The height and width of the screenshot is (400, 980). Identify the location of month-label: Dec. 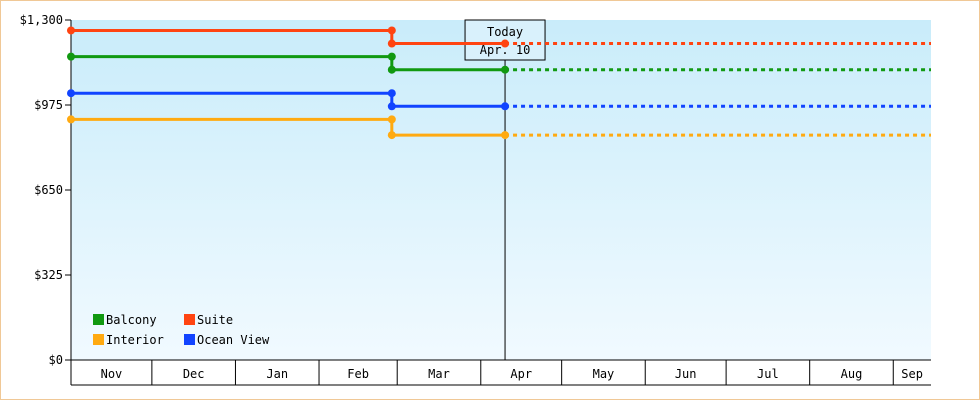
(194, 374).